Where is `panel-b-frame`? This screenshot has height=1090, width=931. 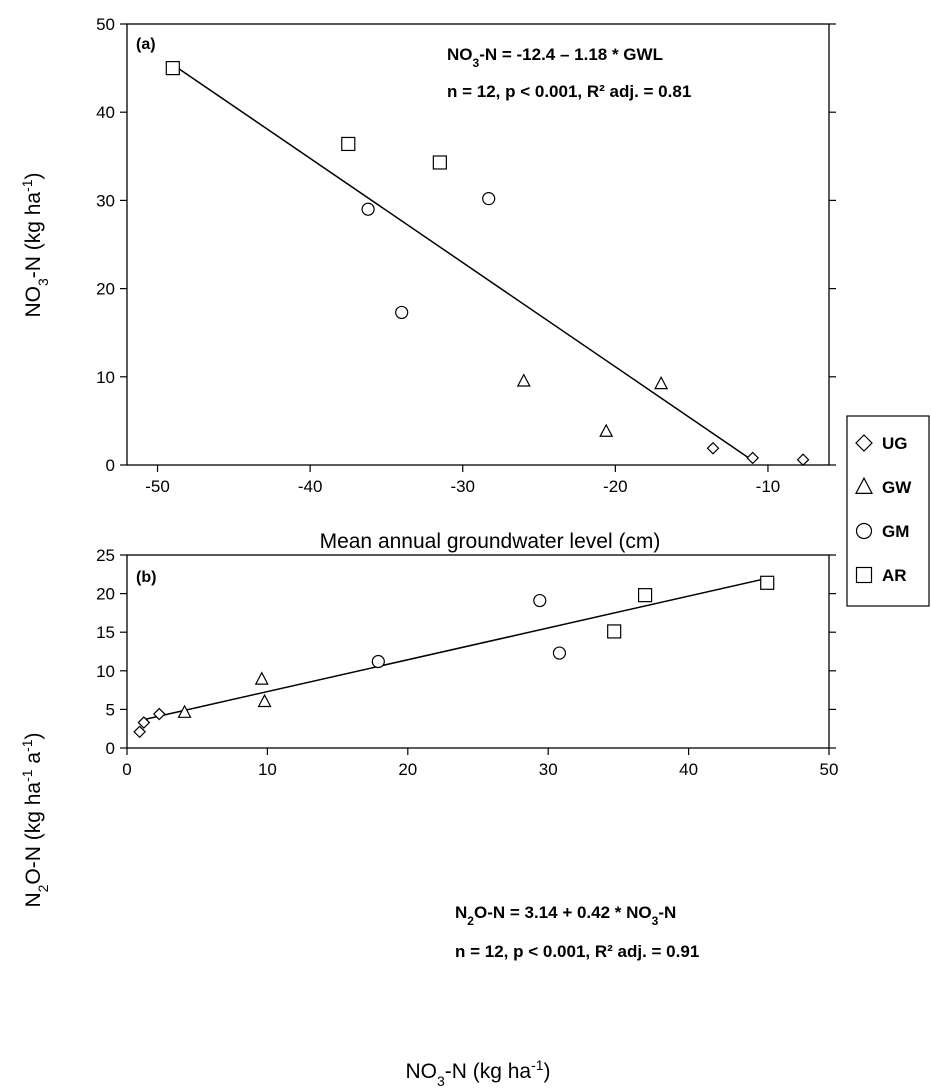 panel-b-frame is located at coordinates (478, 651).